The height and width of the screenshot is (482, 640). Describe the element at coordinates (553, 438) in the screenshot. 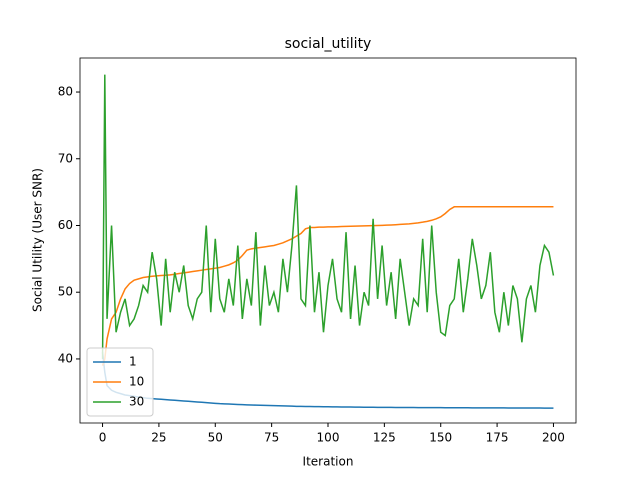

I see `x-tick-label: 200` at that location.